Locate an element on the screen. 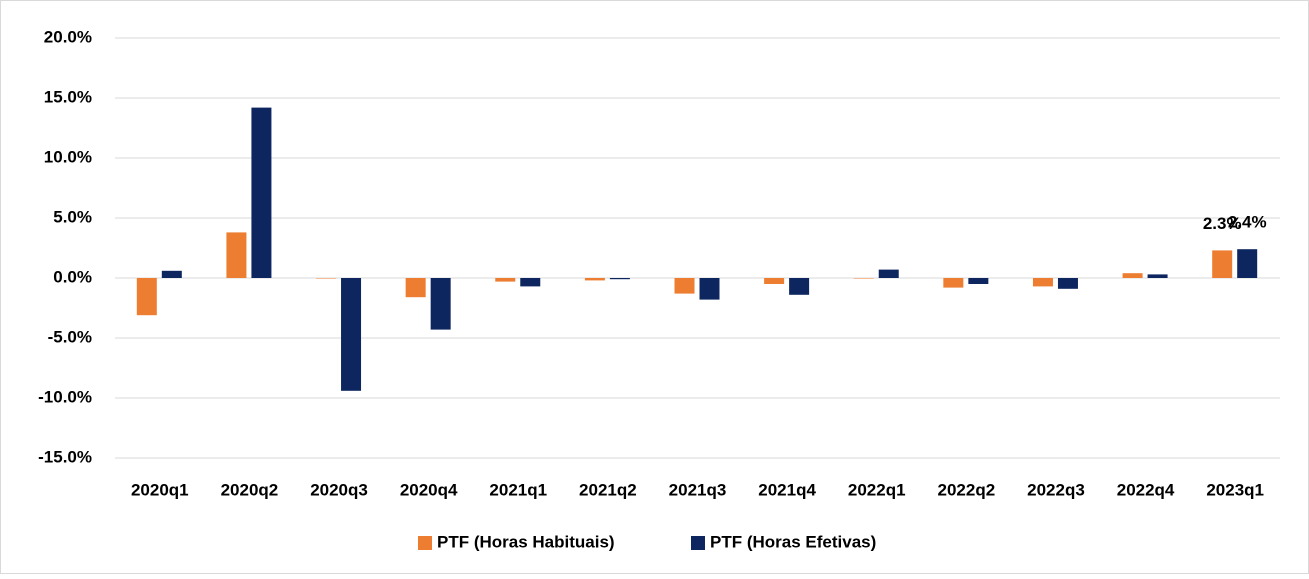 Image resolution: width=1309 pixels, height=579 pixels. x-tick-label: 2020q2 is located at coordinates (250, 489).